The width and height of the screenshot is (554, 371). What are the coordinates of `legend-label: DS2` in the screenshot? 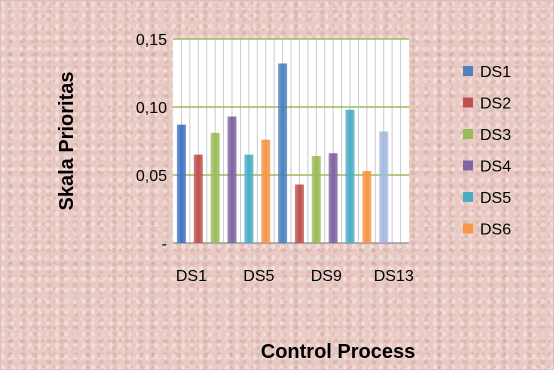 It's located at (495, 104).